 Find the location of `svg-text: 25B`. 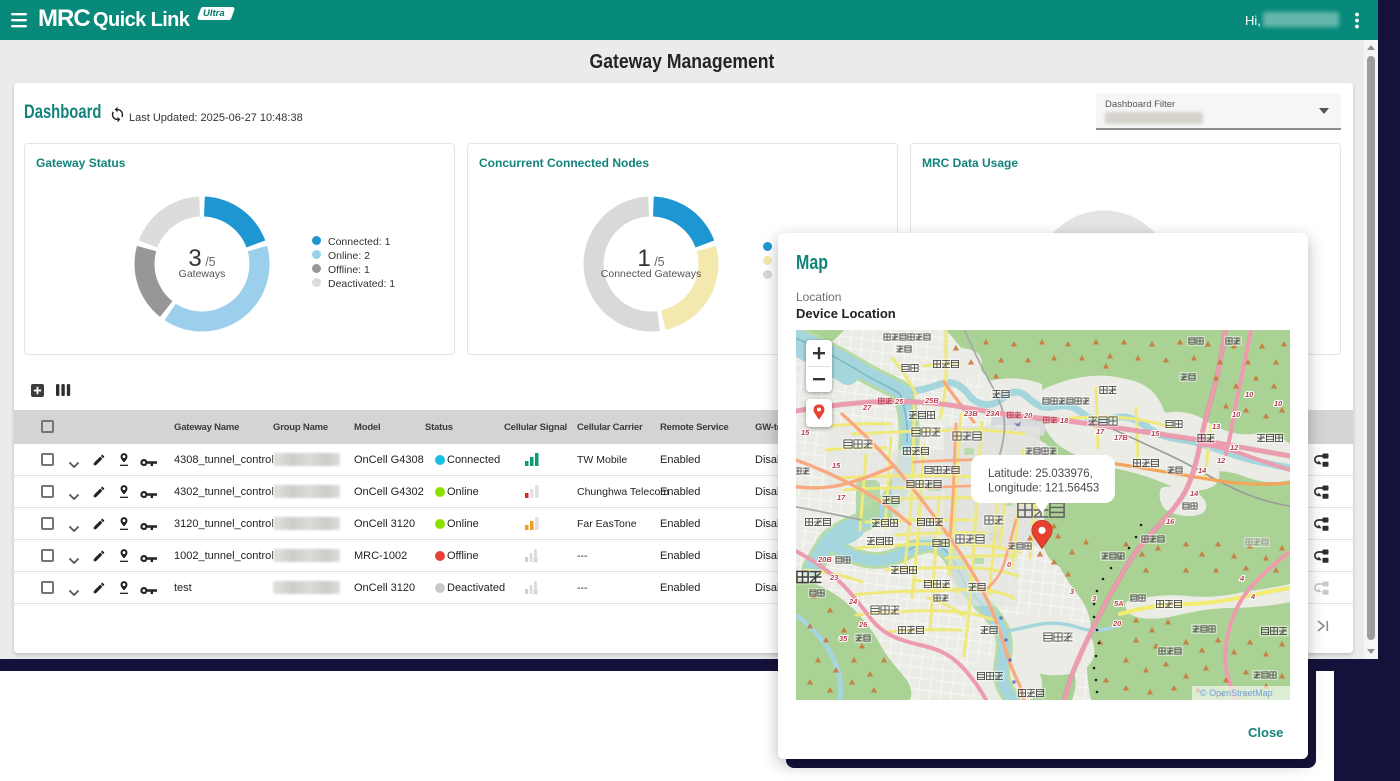

svg-text: 25B is located at coordinates (931, 400).